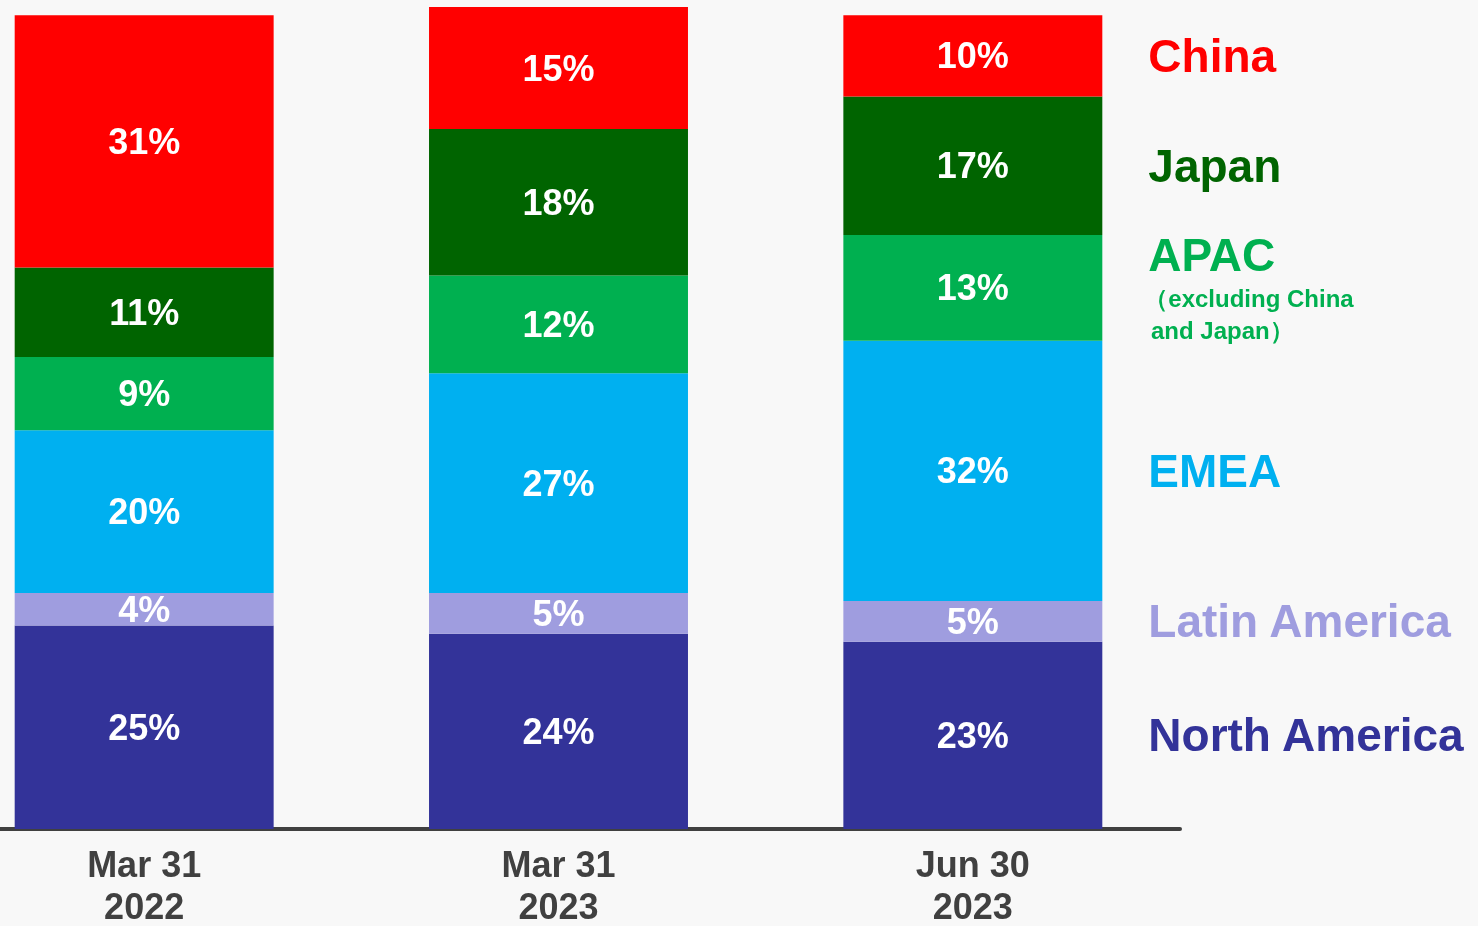 The width and height of the screenshot is (1478, 926). I want to click on x-tick-label: Mar 31 2022, so click(144, 884).